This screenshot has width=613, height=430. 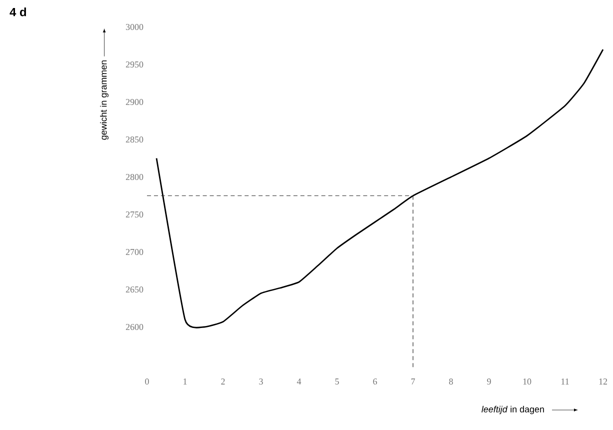 What do you see at coordinates (135, 102) in the screenshot?
I see `y-tick-label: 2900` at bounding box center [135, 102].